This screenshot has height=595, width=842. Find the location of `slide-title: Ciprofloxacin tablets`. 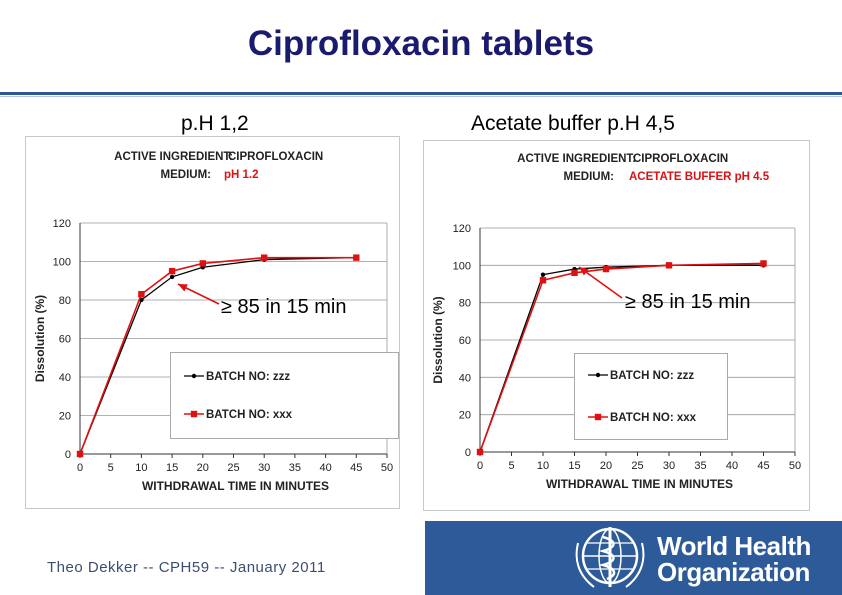

slide-title: Ciprofloxacin tablets is located at coordinates (421, 43).